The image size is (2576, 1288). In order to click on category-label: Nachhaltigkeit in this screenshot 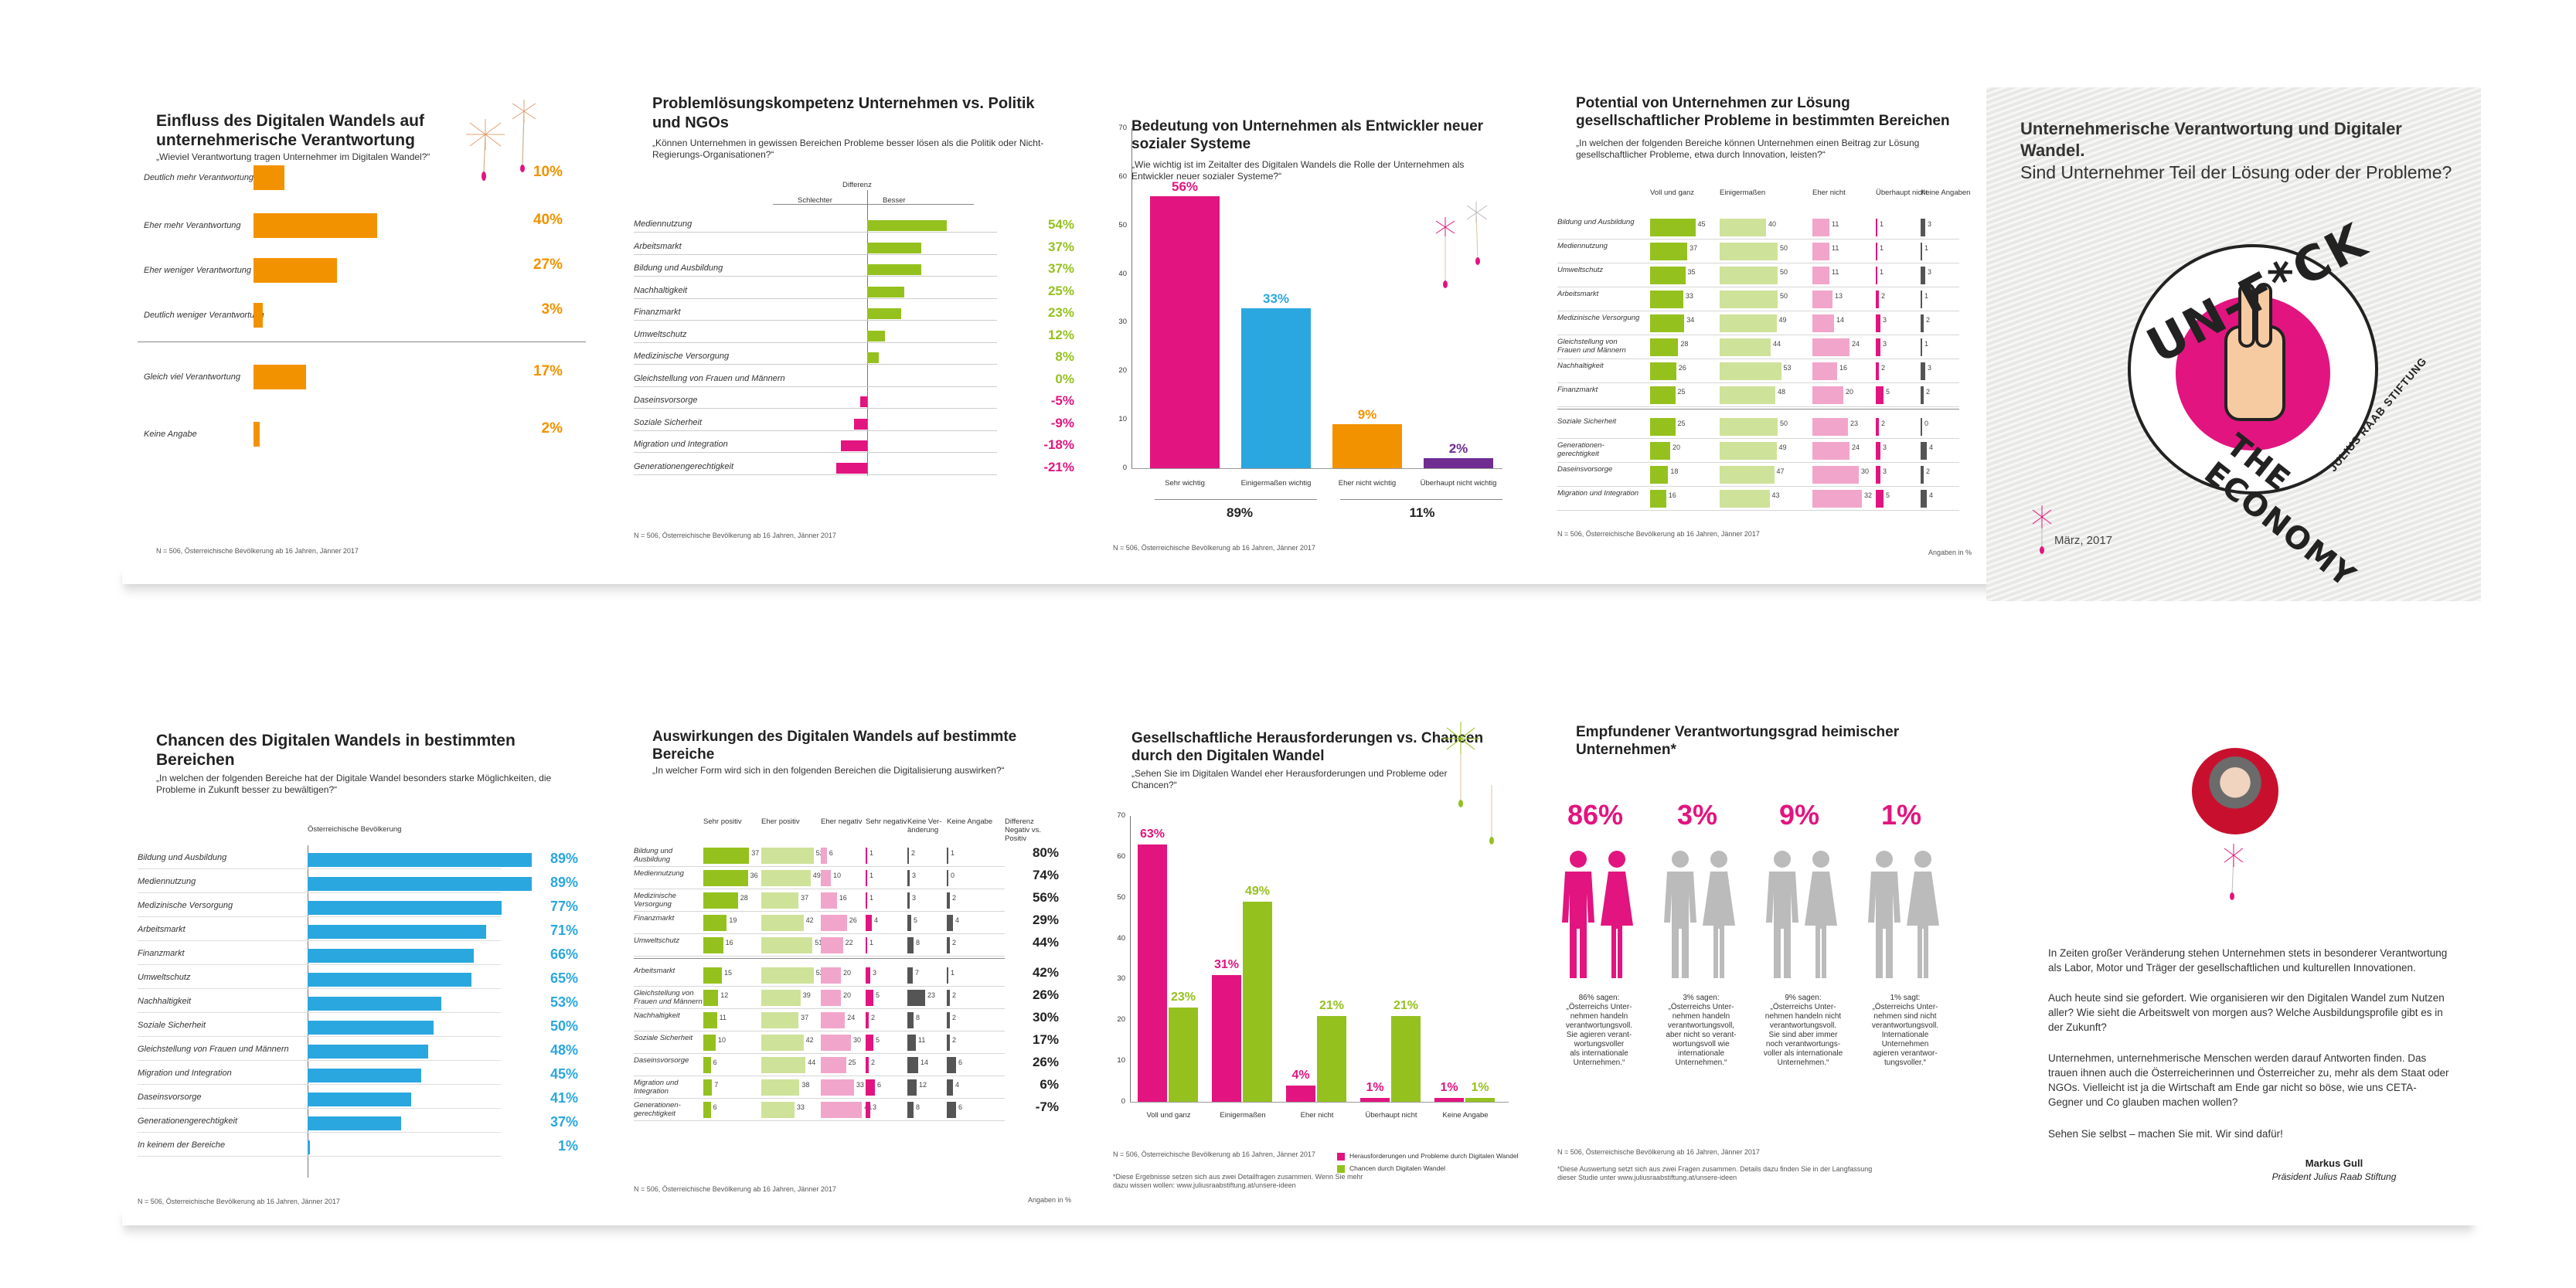, I will do `click(657, 1015)`.